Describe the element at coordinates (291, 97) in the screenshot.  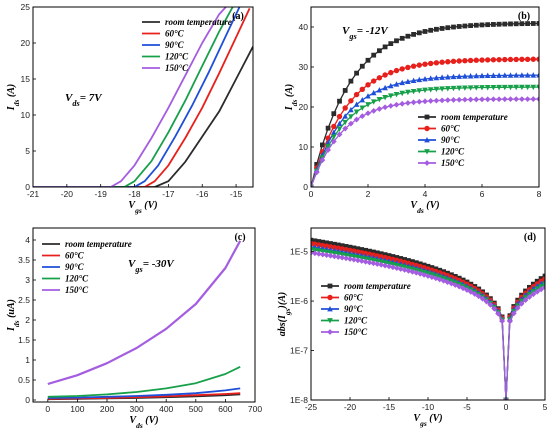
I see `y-axis-label: Ids (A)` at that location.